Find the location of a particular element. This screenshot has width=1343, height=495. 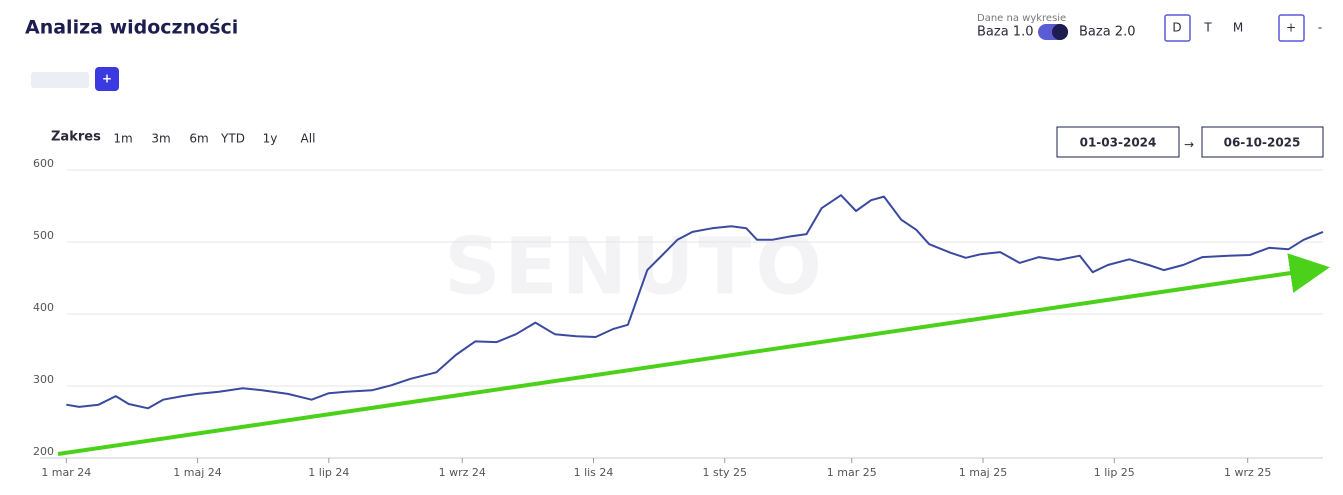

add-button is located at coordinates (107, 79).